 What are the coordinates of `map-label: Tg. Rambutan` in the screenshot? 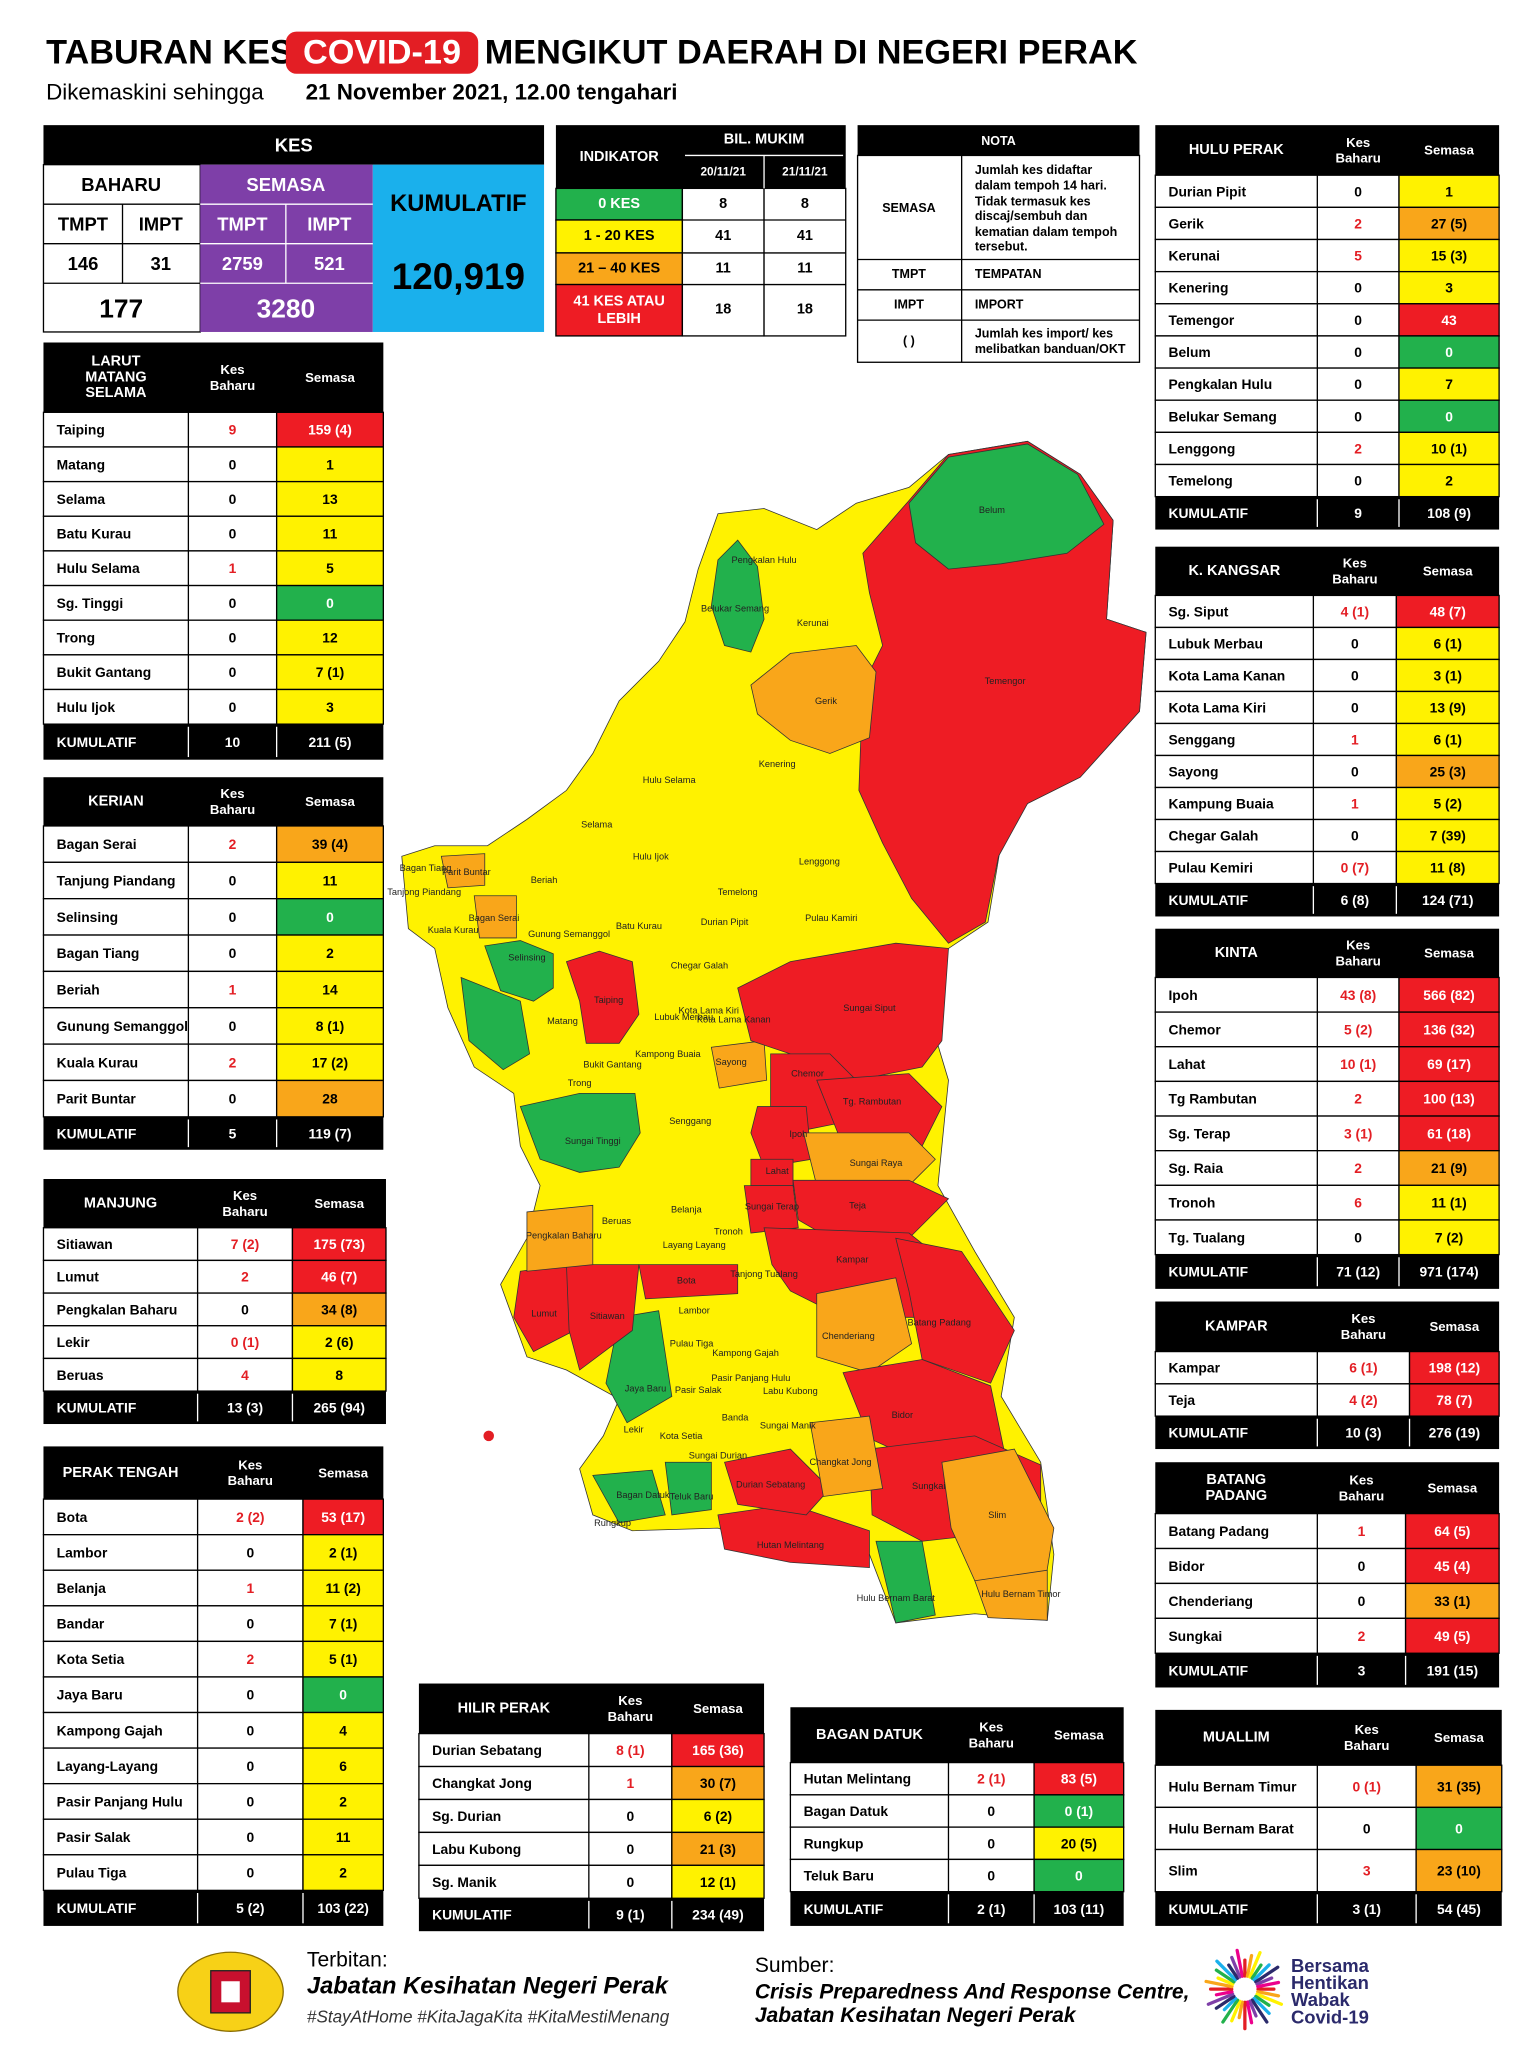 It's located at (872, 1101).